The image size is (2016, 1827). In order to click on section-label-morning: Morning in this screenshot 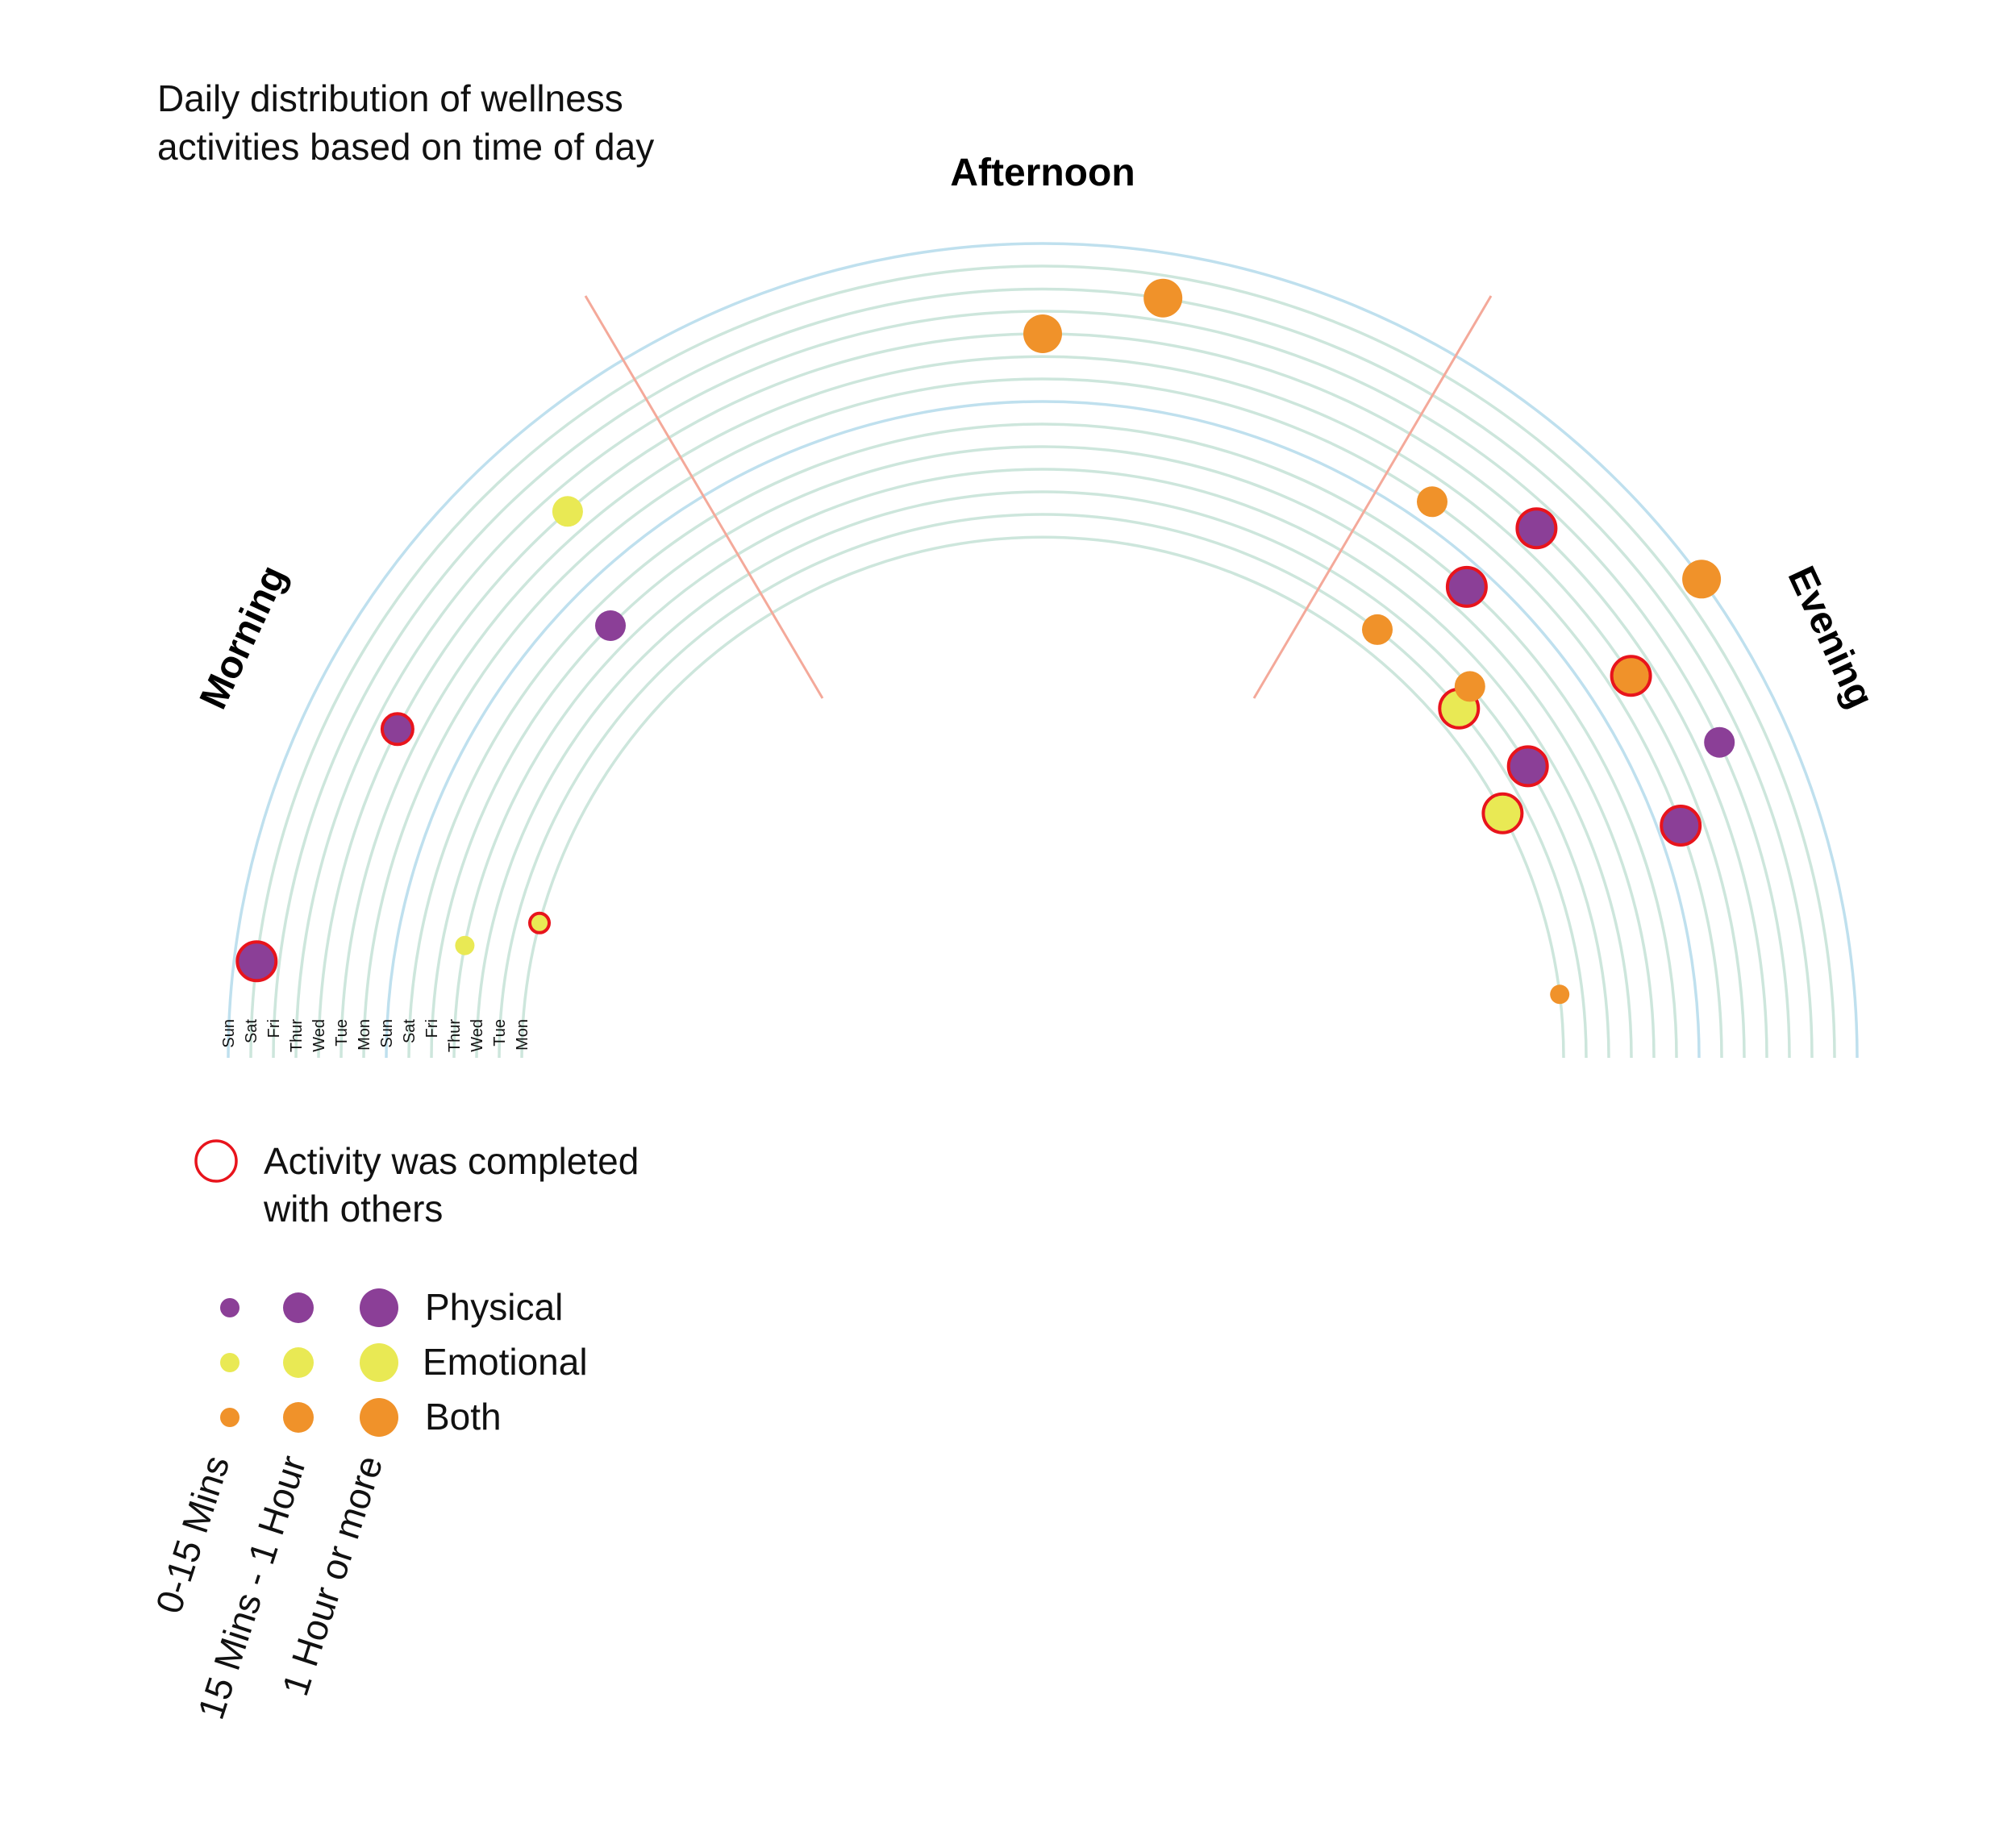, I will do `click(244, 637)`.